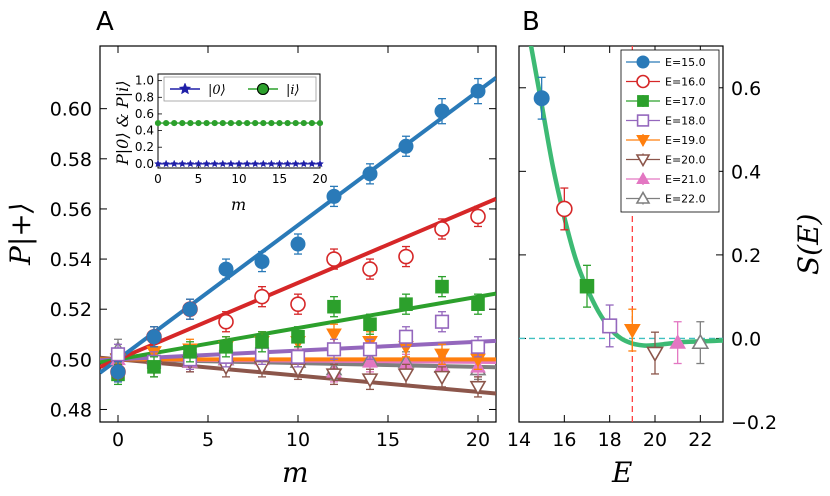 The height and width of the screenshot is (496, 830). Describe the element at coordinates (685, 62) in the screenshot. I see `legend-label: E=15.0` at that location.